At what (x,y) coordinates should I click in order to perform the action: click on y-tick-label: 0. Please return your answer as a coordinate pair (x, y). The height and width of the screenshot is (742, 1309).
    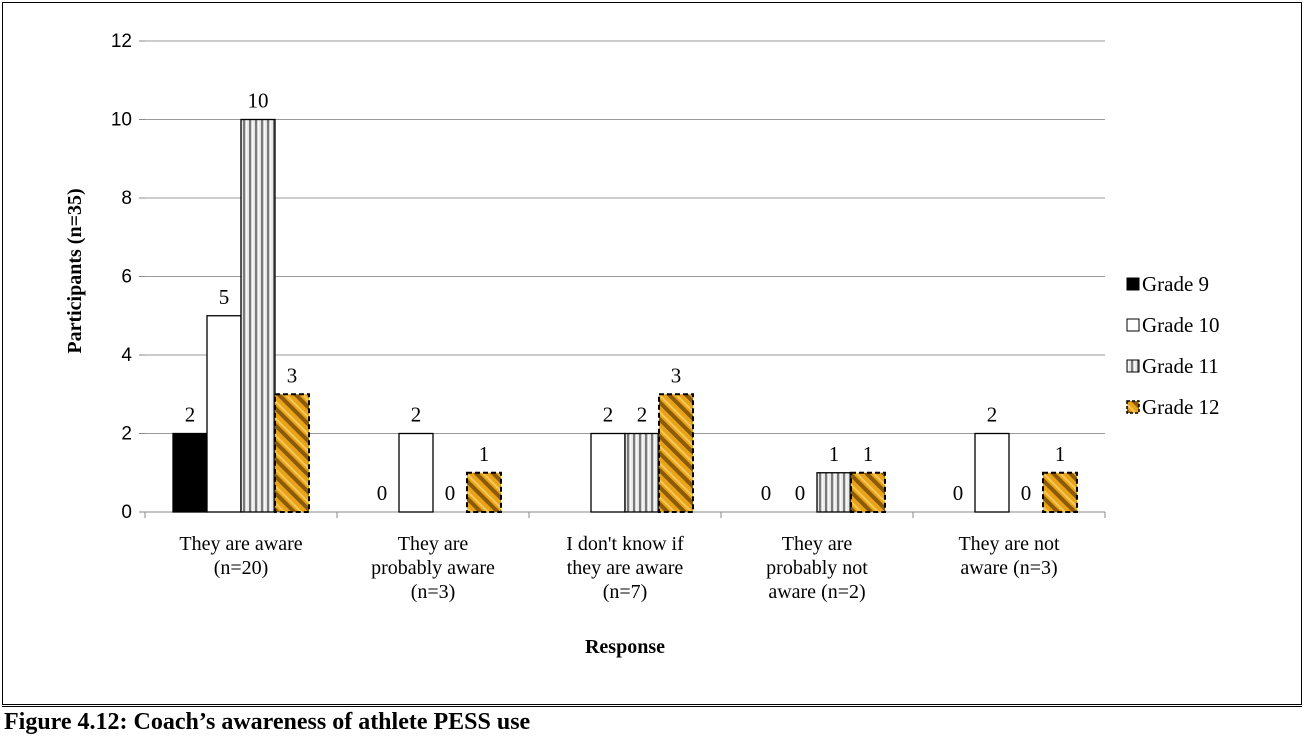
    Looking at the image, I should click on (126, 512).